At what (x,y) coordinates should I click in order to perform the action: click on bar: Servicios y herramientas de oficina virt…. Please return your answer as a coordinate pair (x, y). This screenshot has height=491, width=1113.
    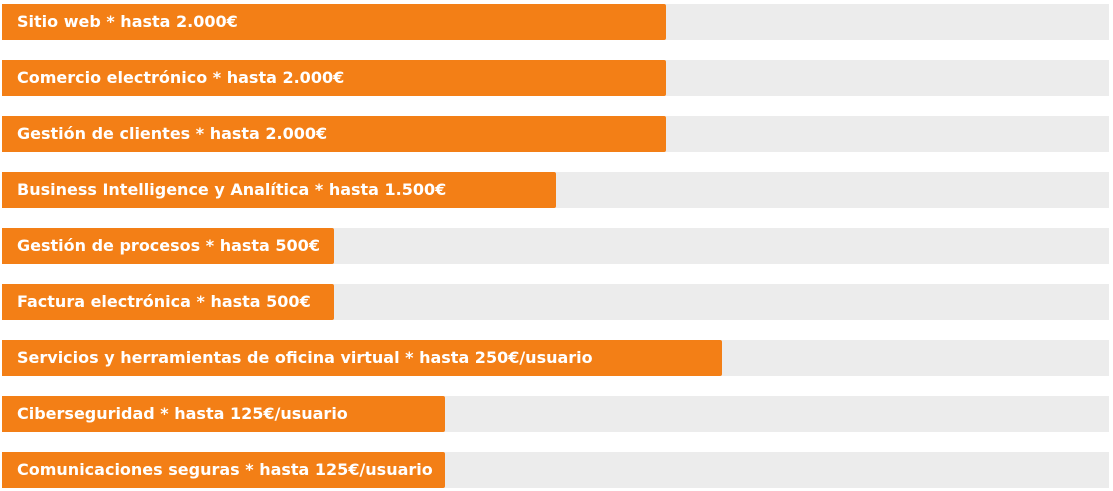
    Looking at the image, I should click on (362, 358).